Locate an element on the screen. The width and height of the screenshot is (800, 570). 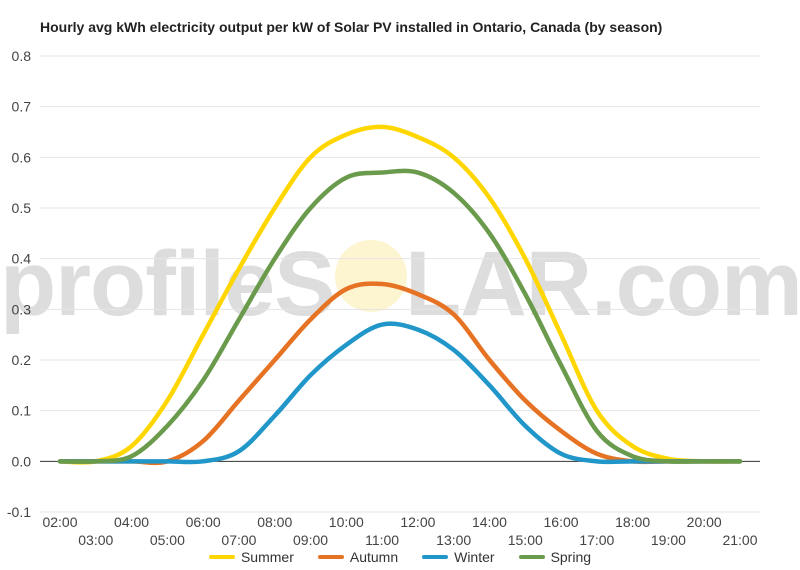
x-tick-label: 04:00 is located at coordinates (131, 522).